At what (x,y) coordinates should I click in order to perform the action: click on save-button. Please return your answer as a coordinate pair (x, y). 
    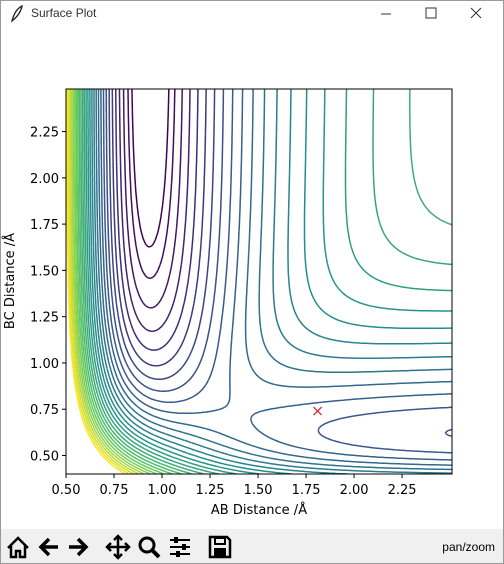
    Looking at the image, I should click on (220, 547).